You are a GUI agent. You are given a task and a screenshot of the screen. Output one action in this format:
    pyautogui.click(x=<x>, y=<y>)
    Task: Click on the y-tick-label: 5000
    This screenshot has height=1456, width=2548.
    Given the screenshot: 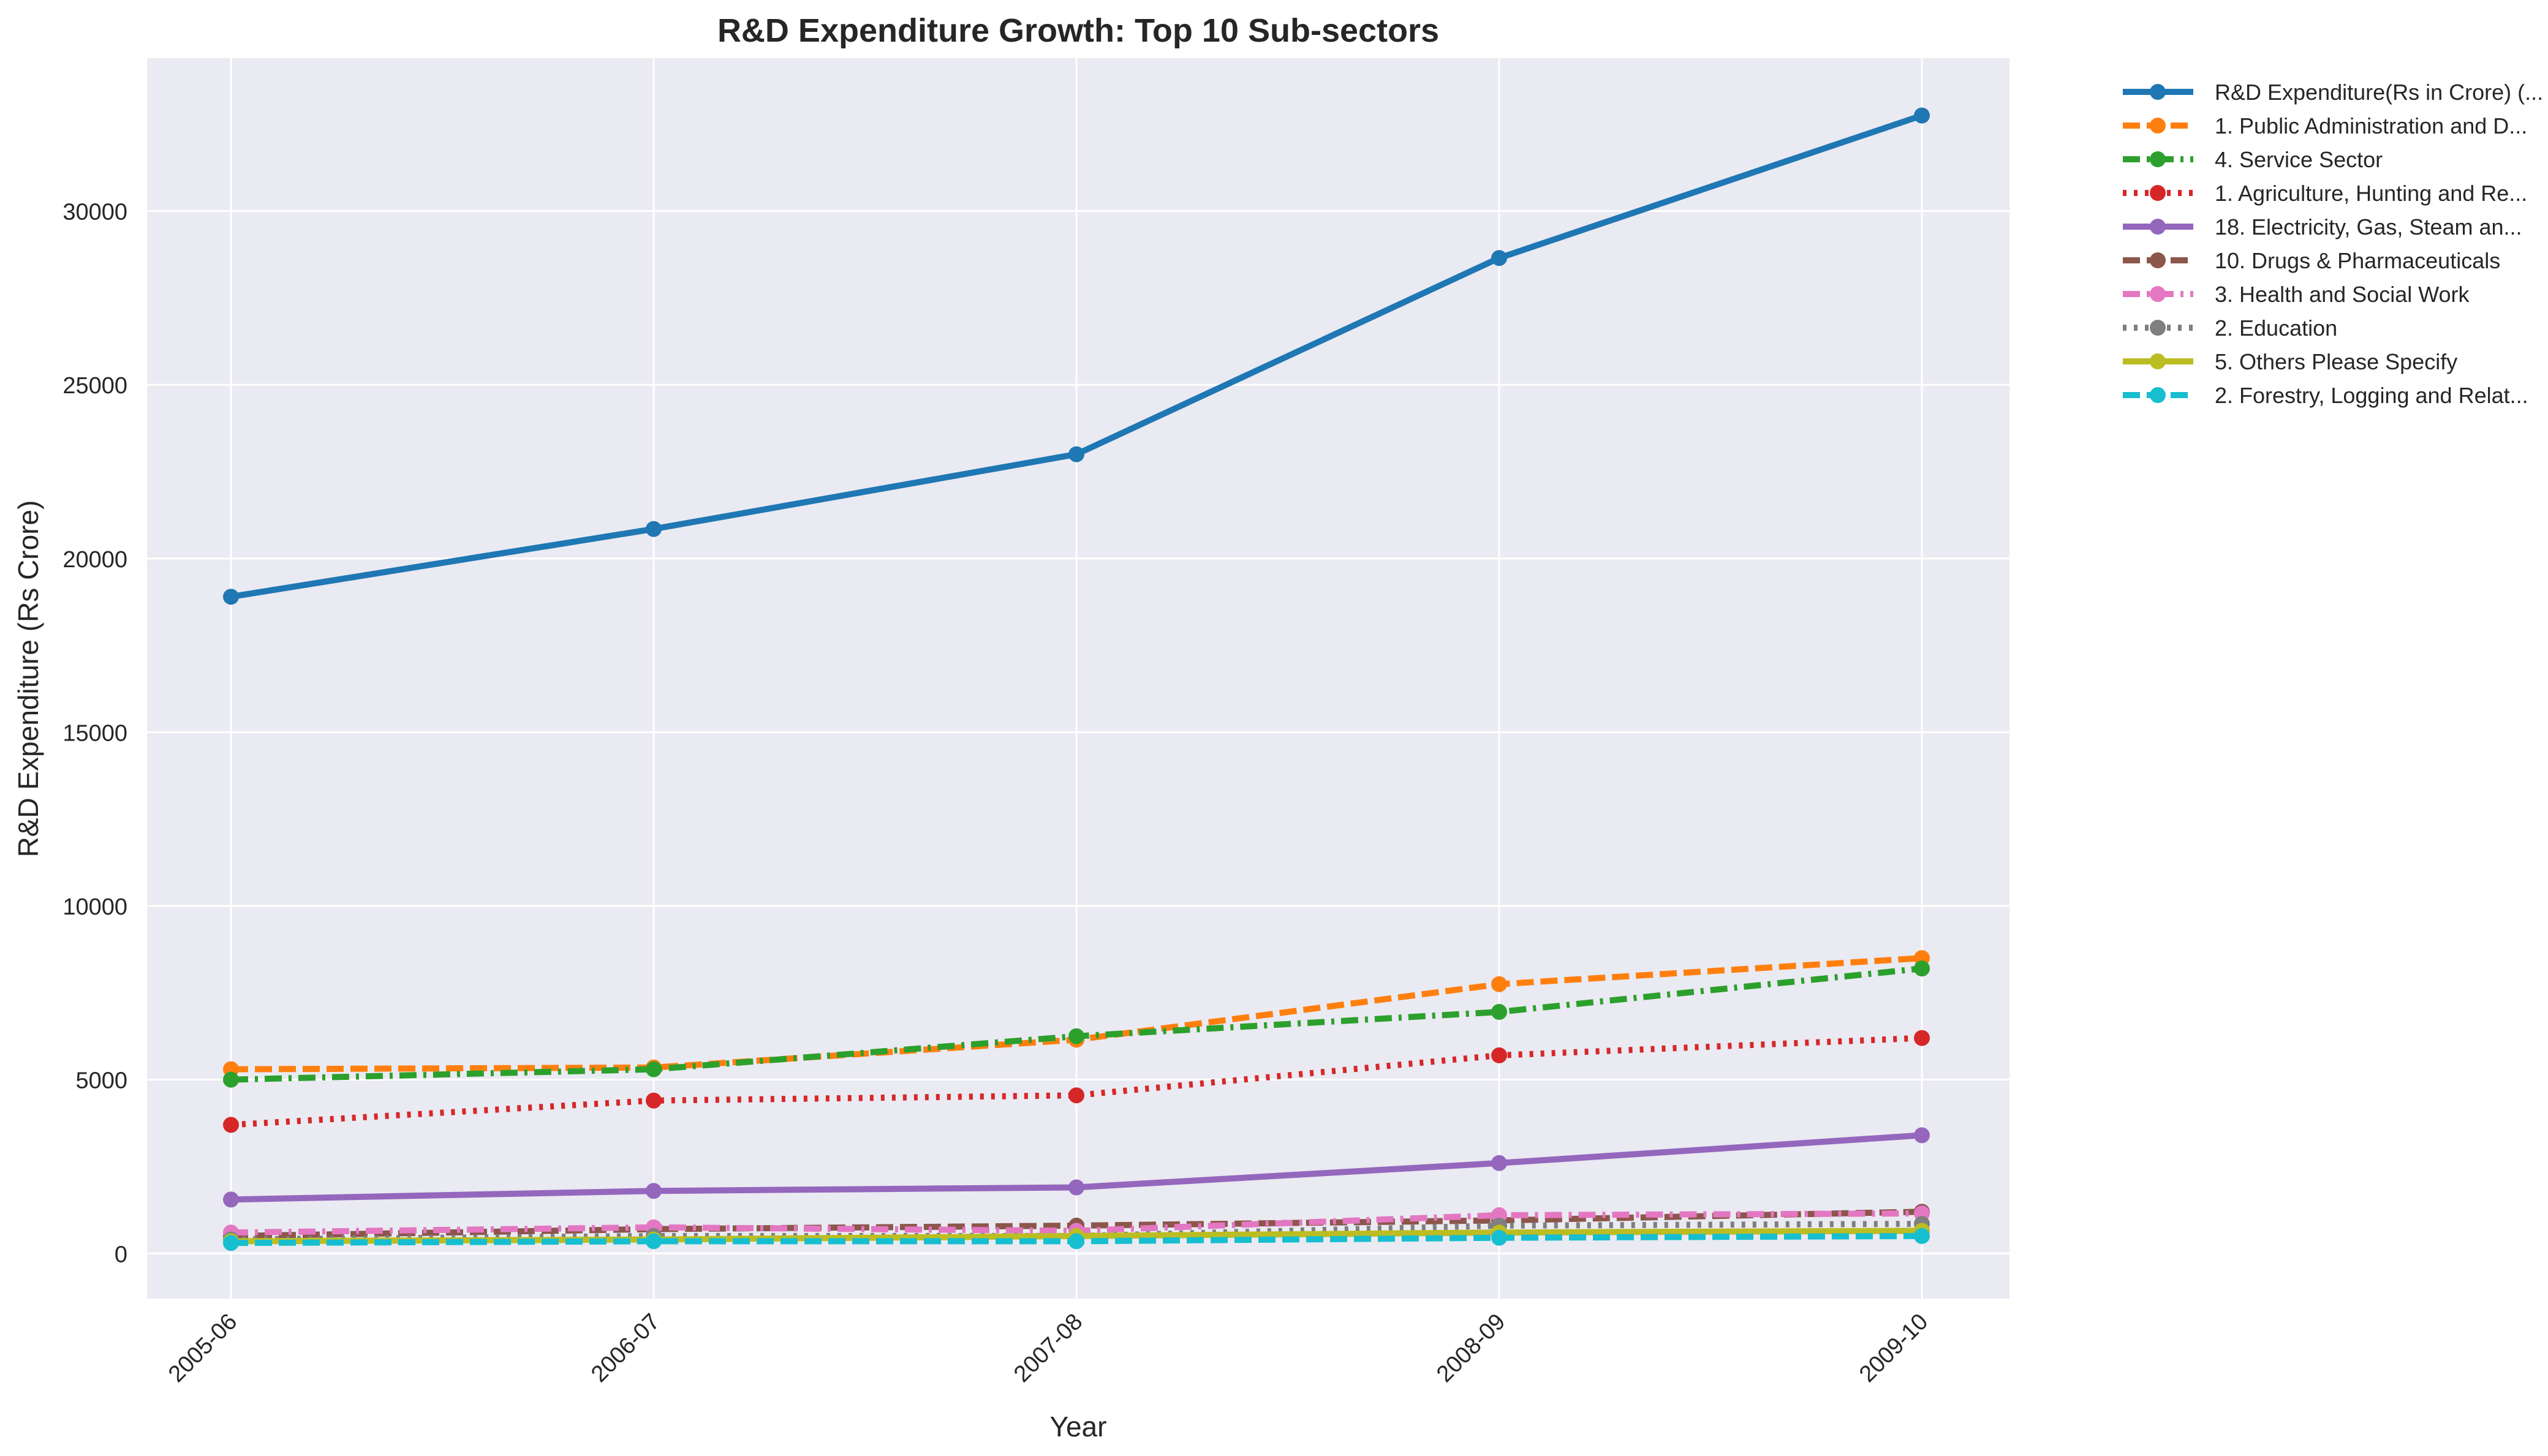 What is the action you would take?
    pyautogui.click(x=101, y=1081)
    